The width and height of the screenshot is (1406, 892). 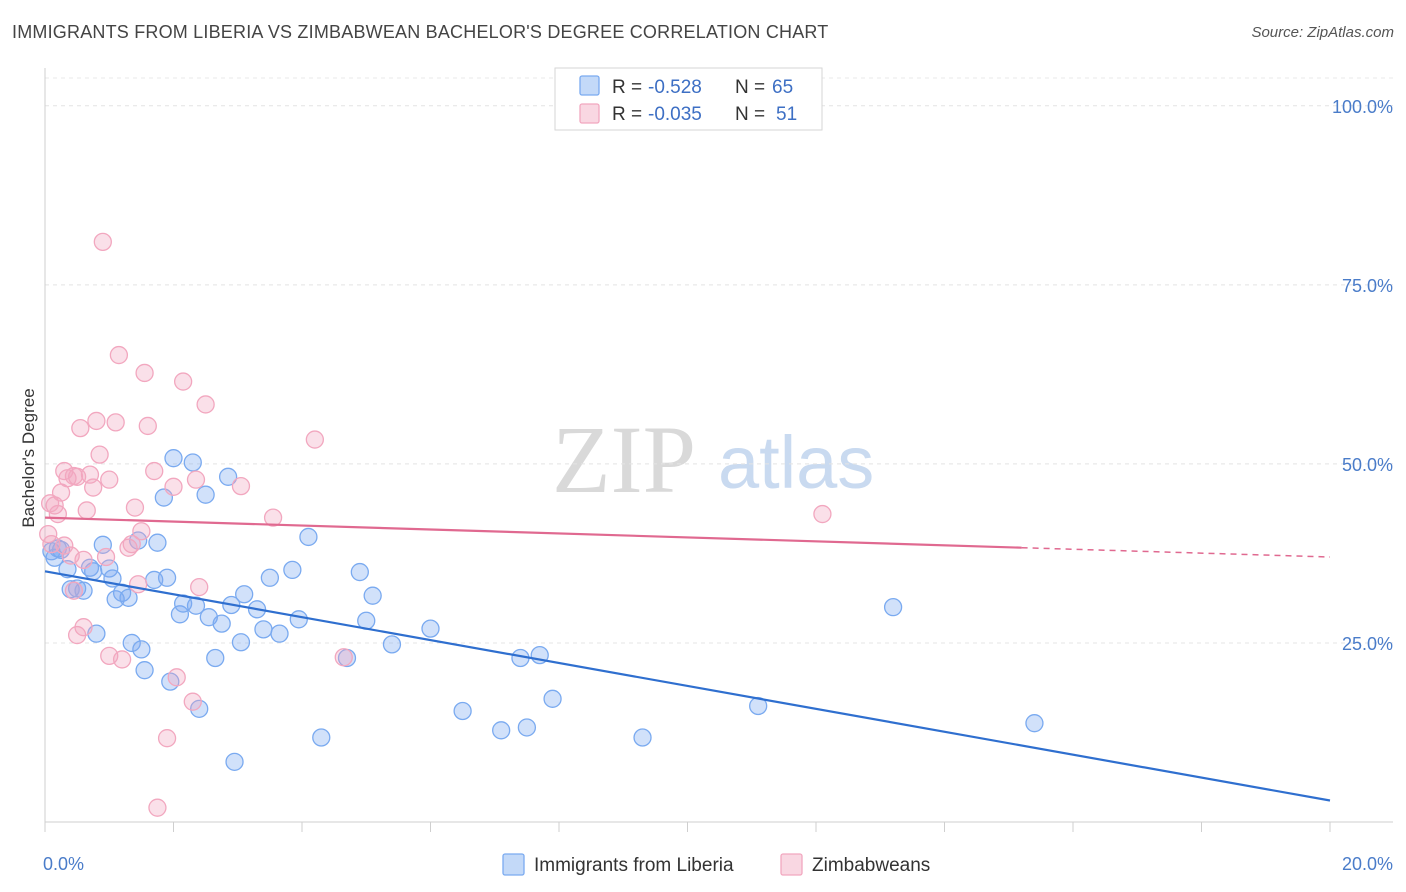 What do you see at coordinates (1367, 644) in the screenshot?
I see `y-tick-label-0: 25.0%` at bounding box center [1367, 644].